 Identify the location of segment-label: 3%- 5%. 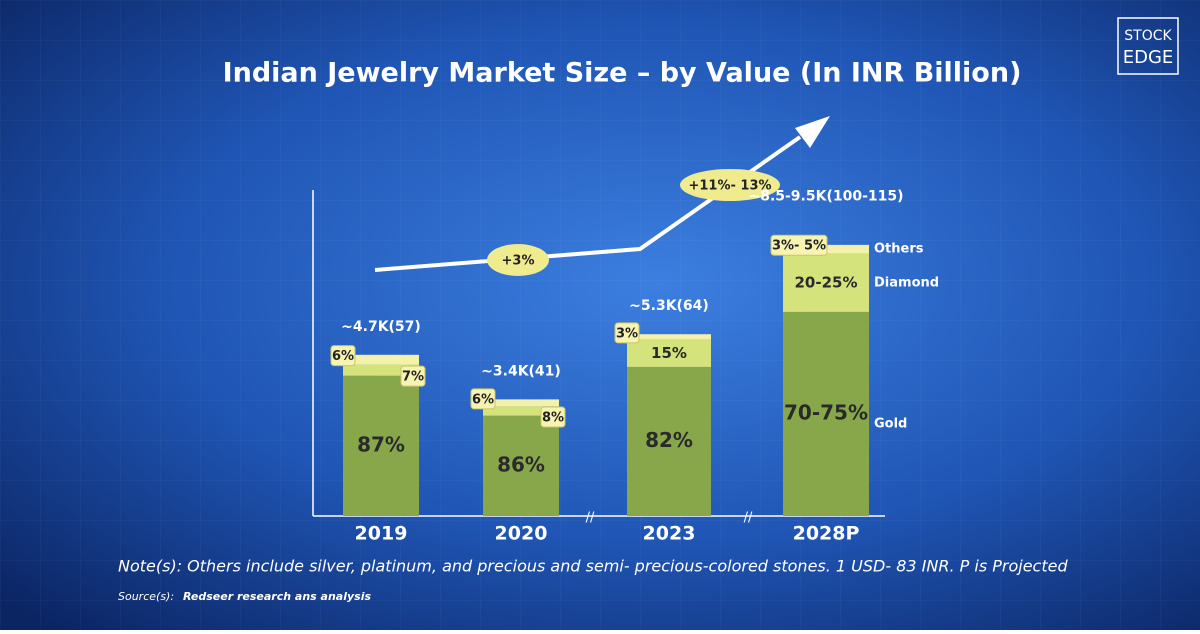
(799, 246).